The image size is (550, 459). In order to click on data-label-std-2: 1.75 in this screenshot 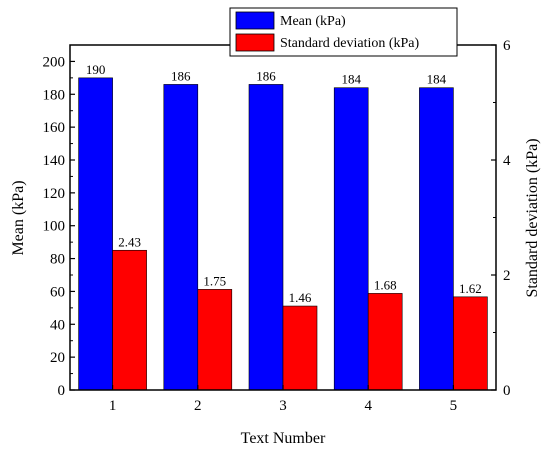, I will do `click(214, 280)`.